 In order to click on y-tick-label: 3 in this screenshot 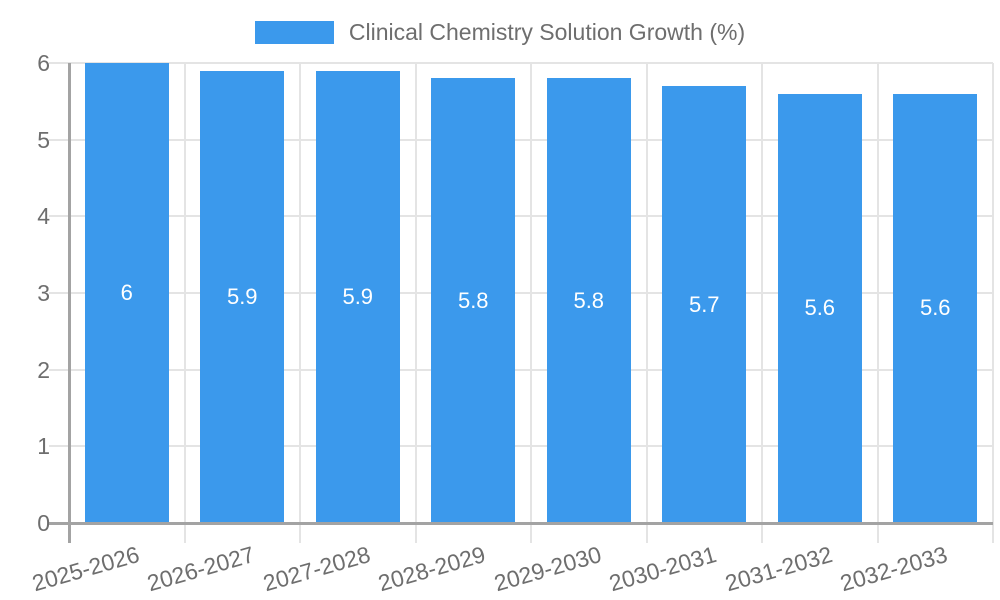, I will do `click(43, 293)`.